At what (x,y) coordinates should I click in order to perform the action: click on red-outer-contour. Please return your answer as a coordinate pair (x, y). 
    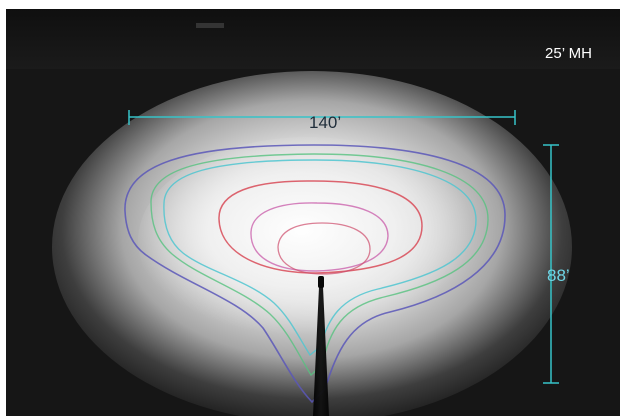
    Looking at the image, I should click on (320, 227).